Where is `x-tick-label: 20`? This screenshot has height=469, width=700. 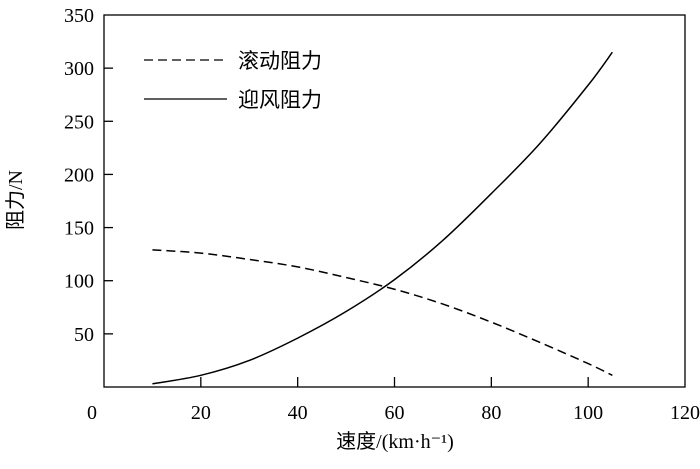 x-tick-label: 20 is located at coordinates (201, 413).